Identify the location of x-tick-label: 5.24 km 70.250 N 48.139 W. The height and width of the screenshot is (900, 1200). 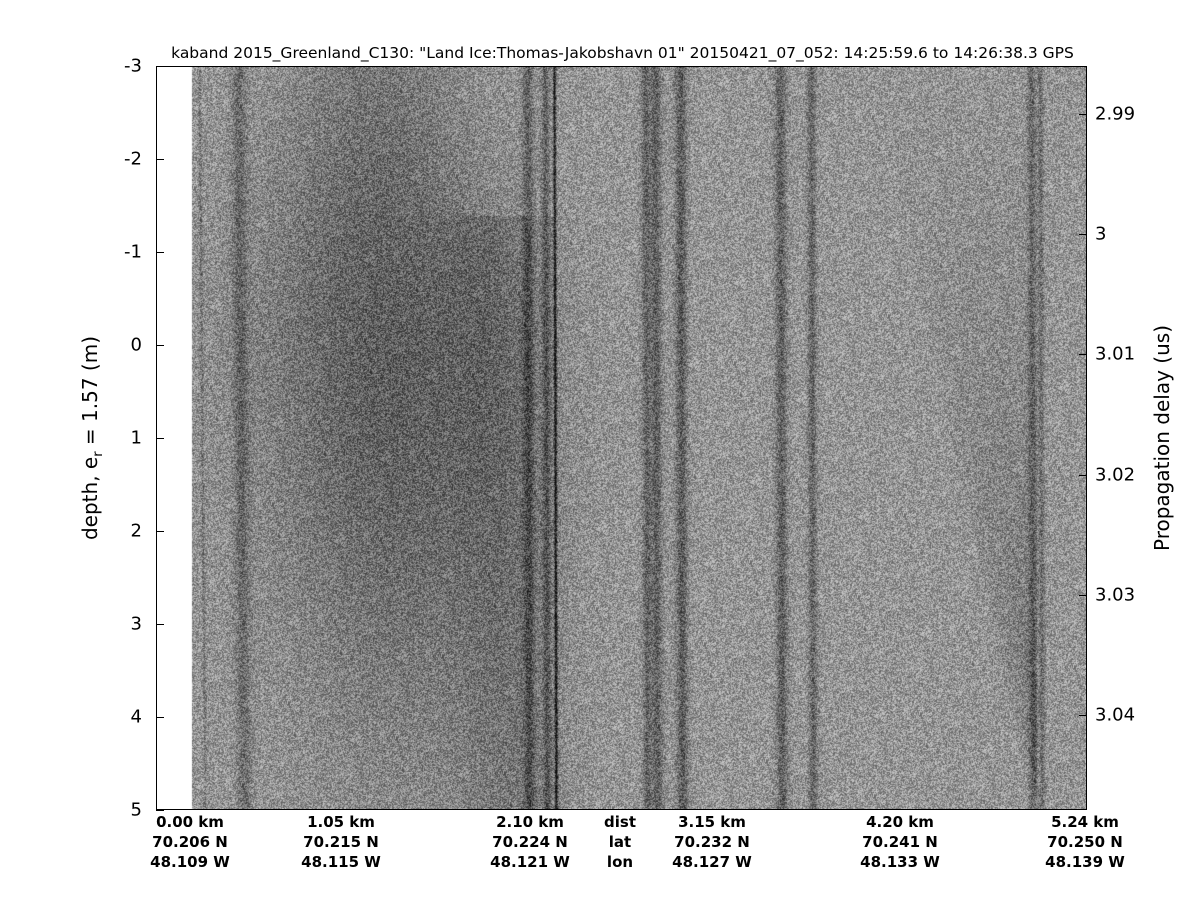
(1085, 842).